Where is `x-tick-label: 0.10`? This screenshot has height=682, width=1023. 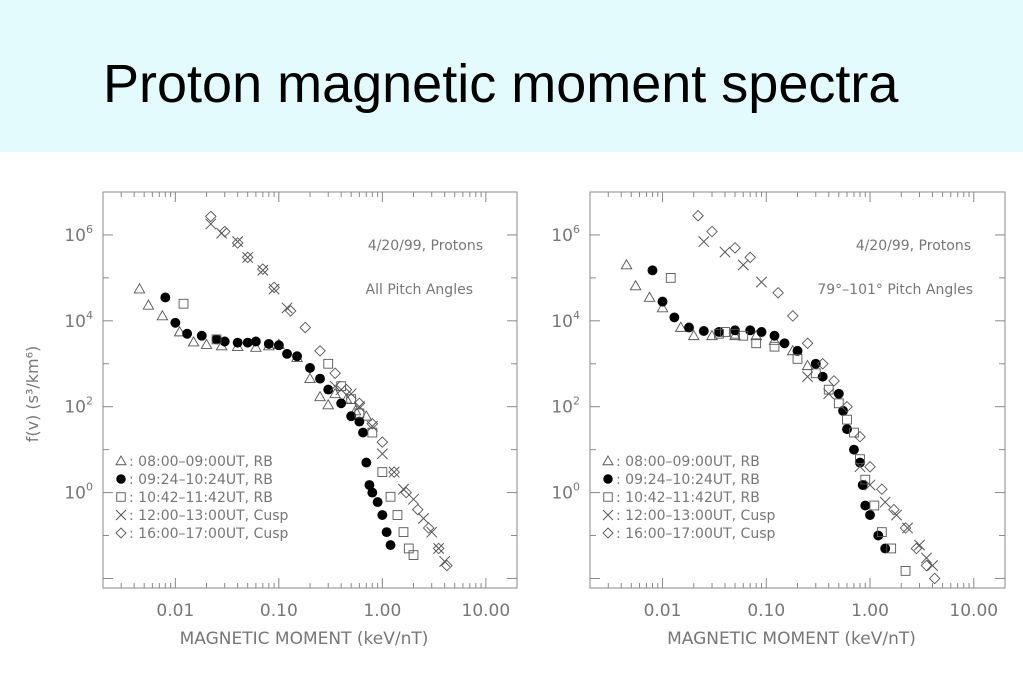
x-tick-label: 0.10 is located at coordinates (766, 611).